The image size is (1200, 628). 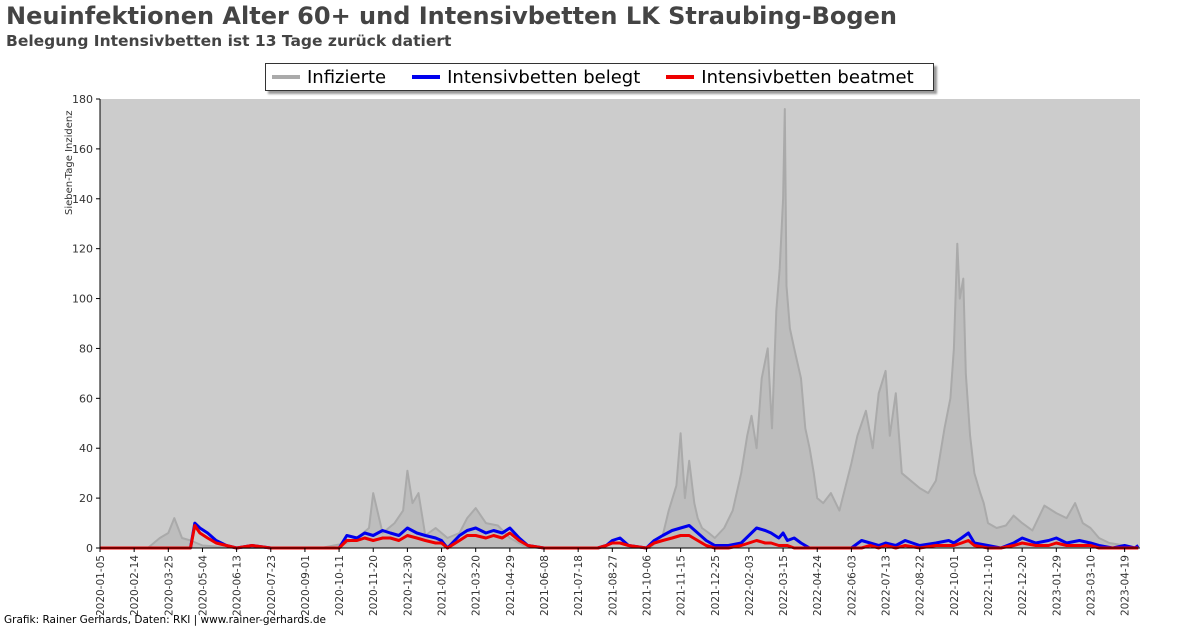 I want to click on x-tick-label: 2023-03-10, so click(x=1091, y=585).